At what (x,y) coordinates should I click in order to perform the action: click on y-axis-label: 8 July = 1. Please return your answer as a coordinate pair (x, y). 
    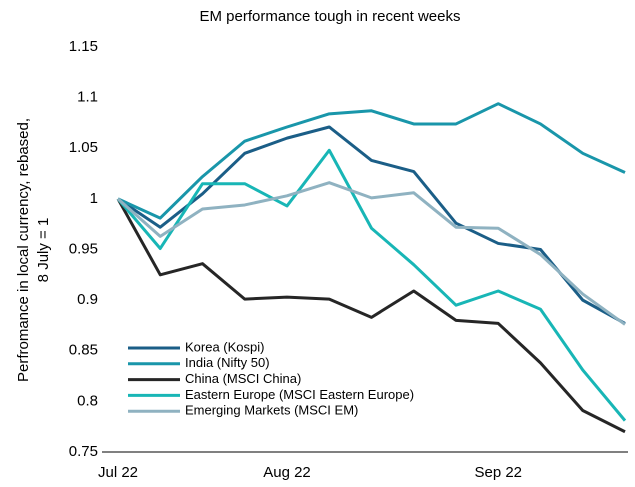
    Looking at the image, I should click on (43, 250).